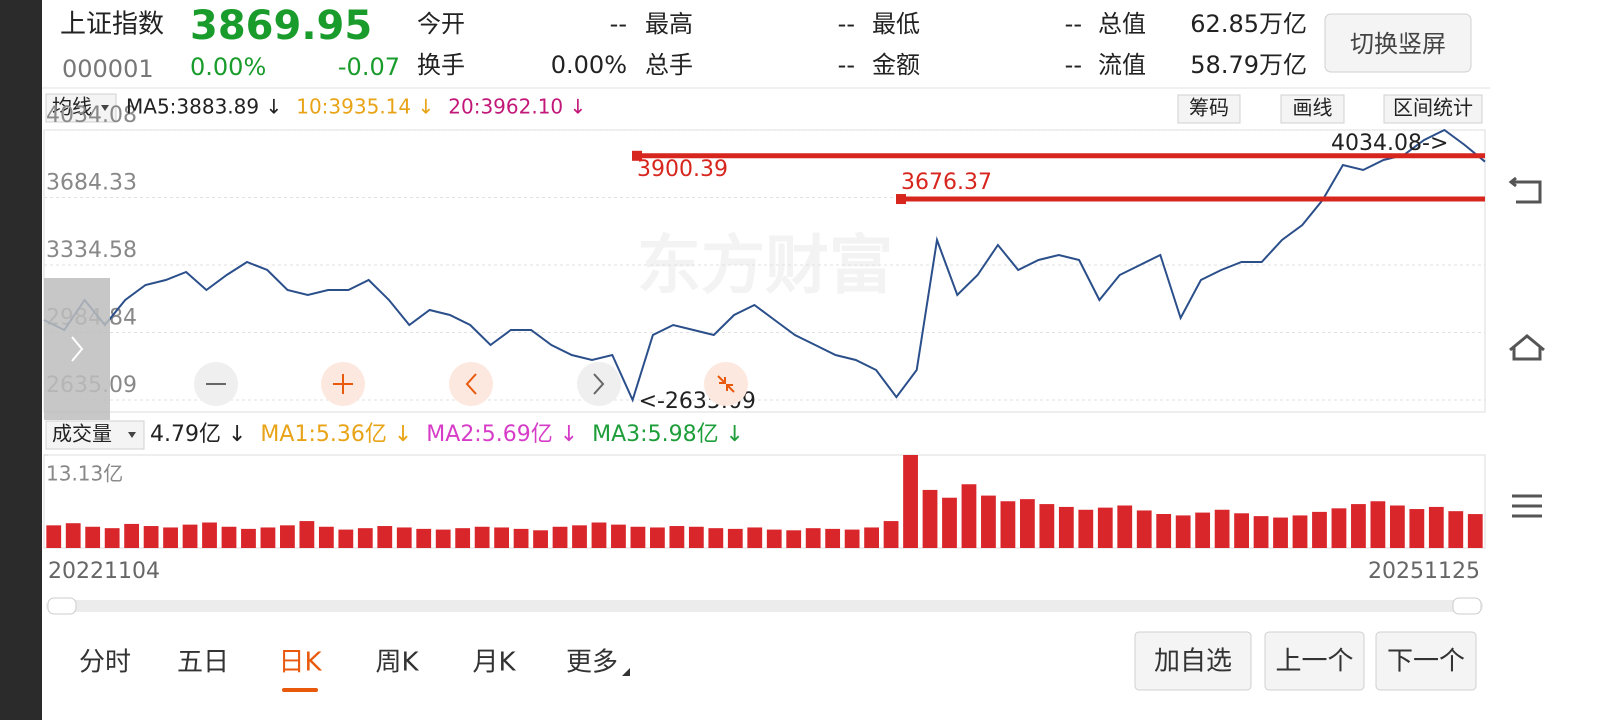 This screenshot has height=720, width=1612. I want to click on action-button-label: 上一个, so click(1314, 662).